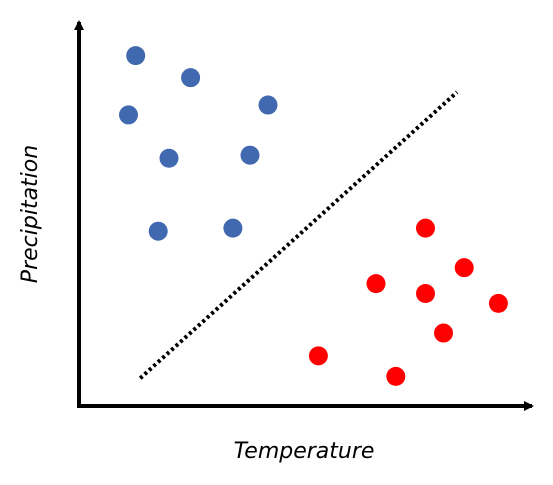 The height and width of the screenshot is (485, 553). What do you see at coordinates (304, 451) in the screenshot?
I see `x-axis-label: Temperature` at bounding box center [304, 451].